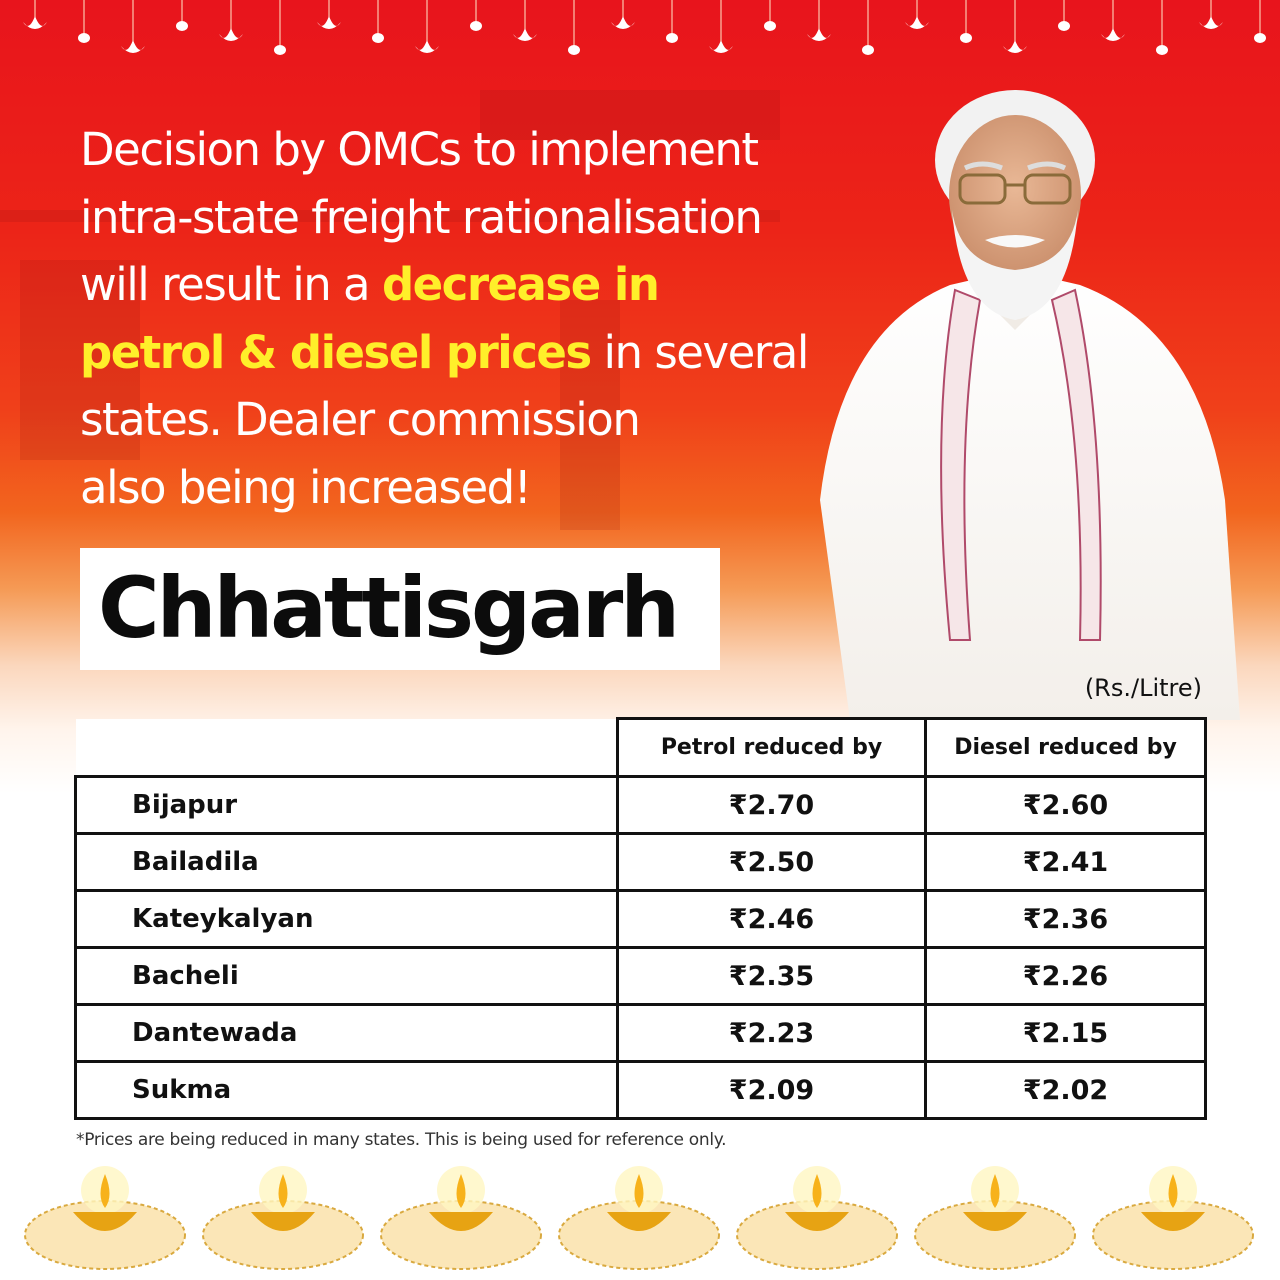 Image resolution: width=1280 pixels, height=1280 pixels. Describe the element at coordinates (771, 976) in the screenshot. I see `table-cell-petrol: ₹2.35` at that location.